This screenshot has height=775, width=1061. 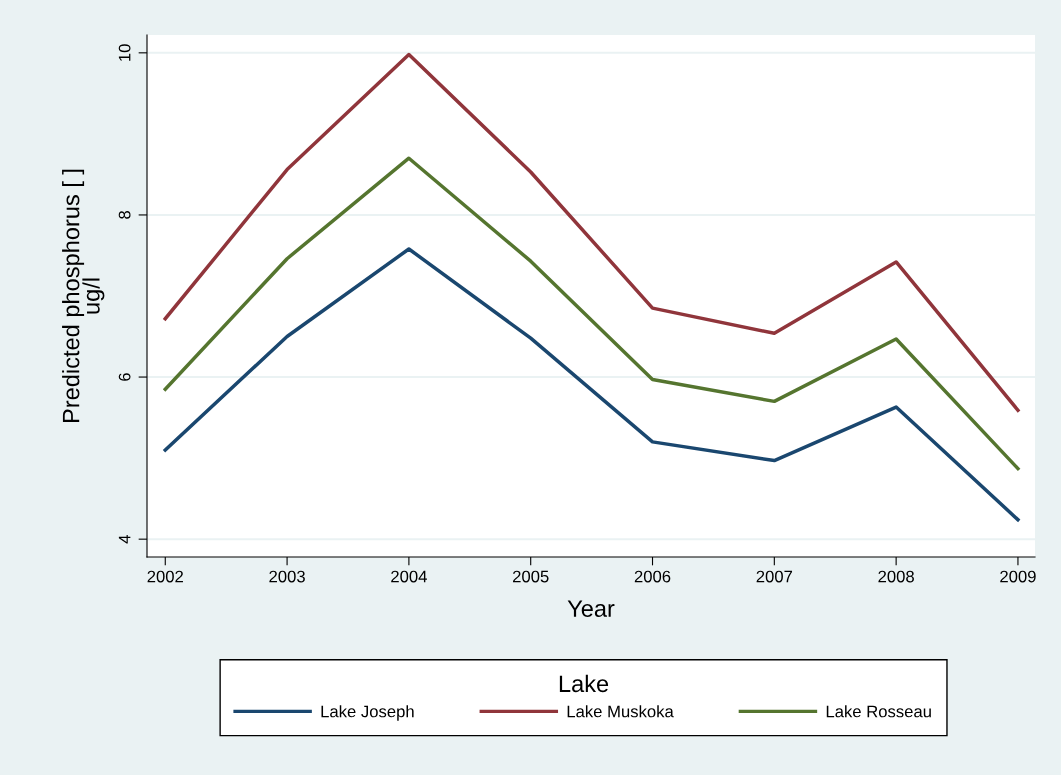 What do you see at coordinates (531, 576) in the screenshot?
I see `x-tick-label: 2005` at bounding box center [531, 576].